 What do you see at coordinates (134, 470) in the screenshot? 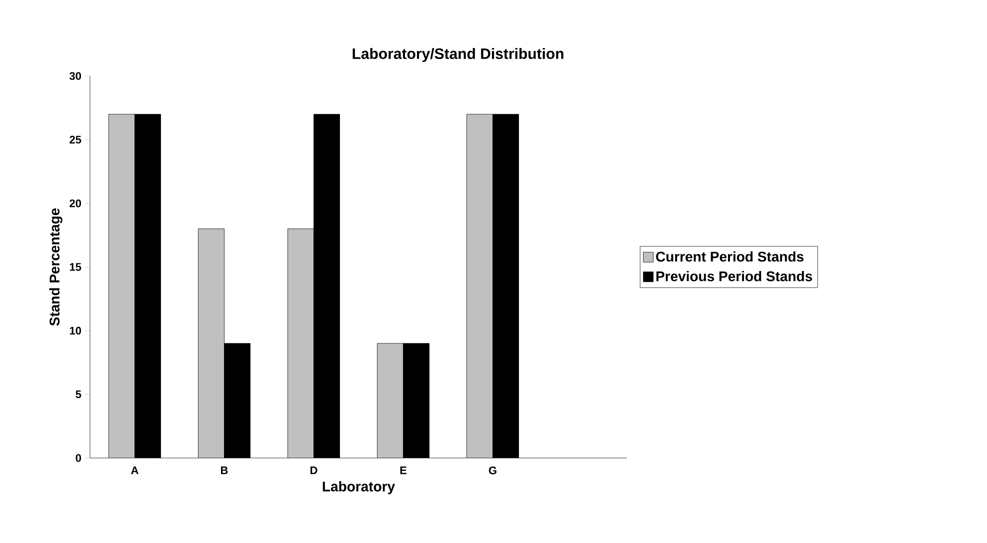
I see `x-tick-label: A` at bounding box center [134, 470].